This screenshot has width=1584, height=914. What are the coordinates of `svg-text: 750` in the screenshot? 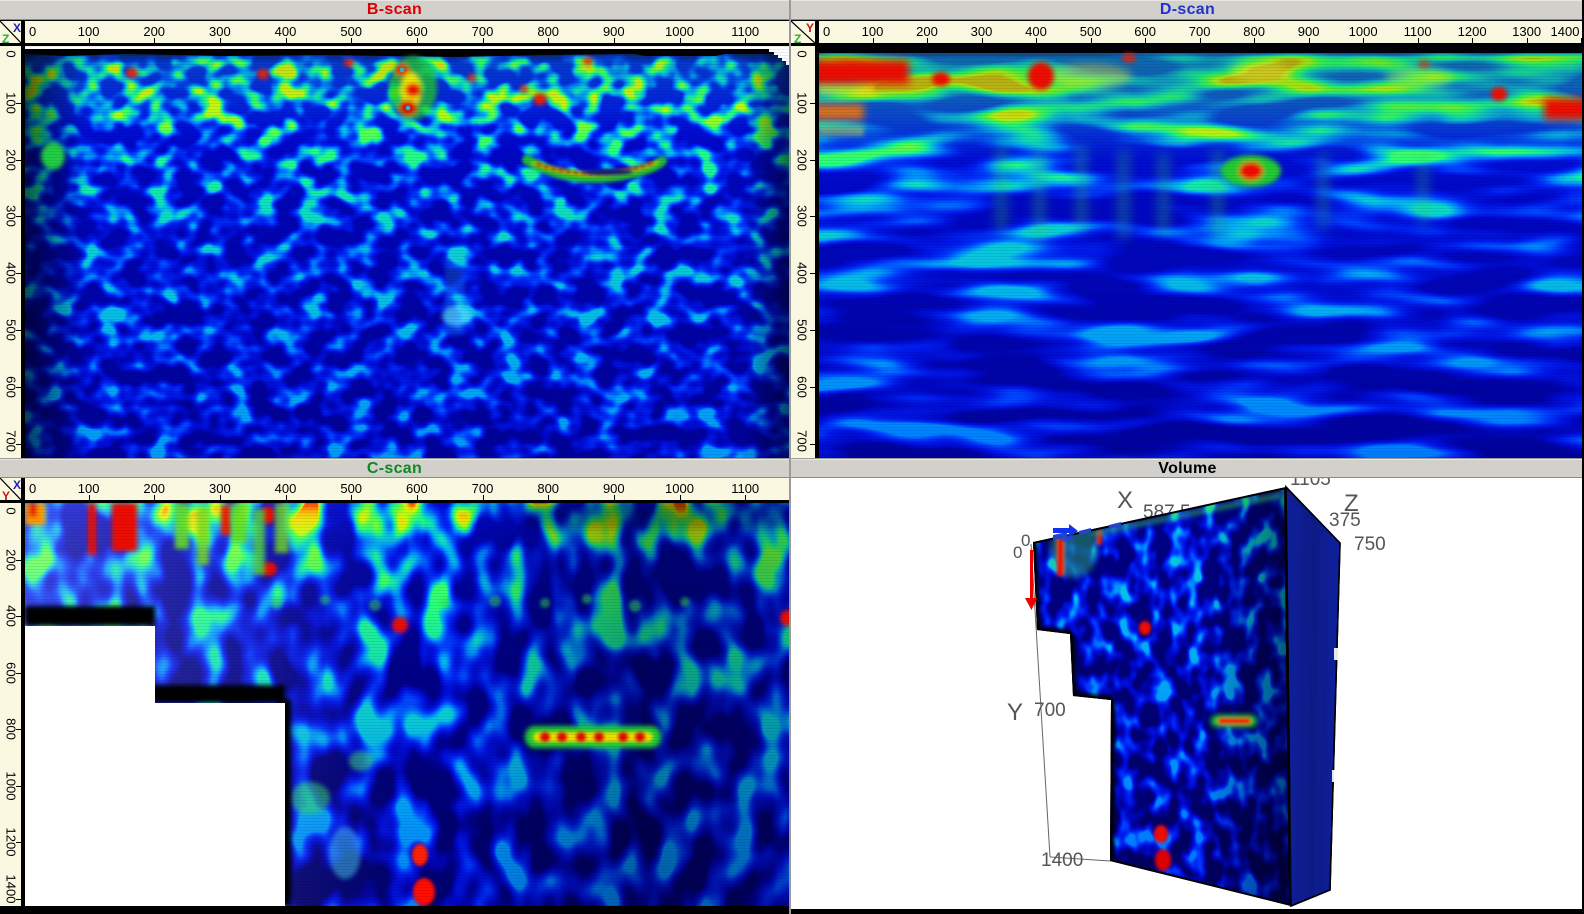 It's located at (1370, 544).